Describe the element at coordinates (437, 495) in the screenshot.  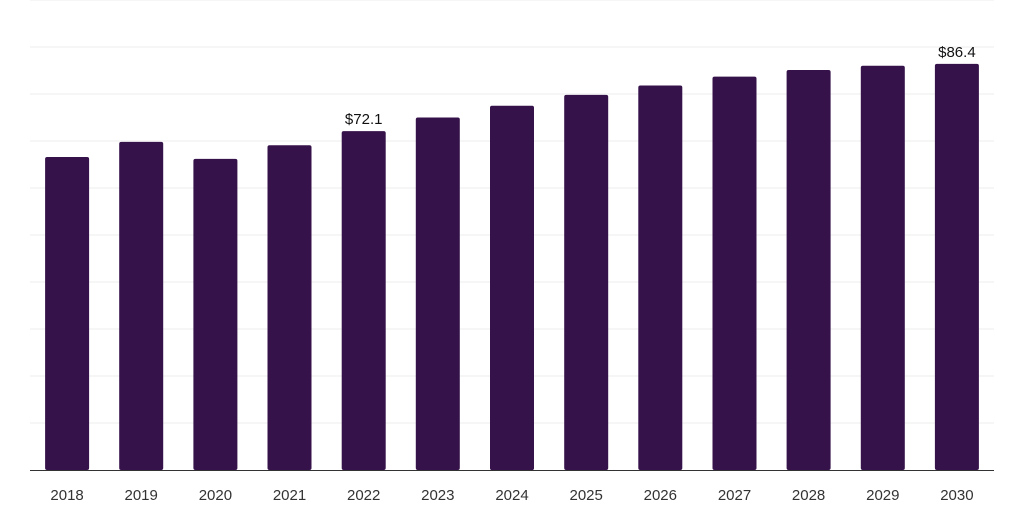
I see `x-tick-label-2023: 2023` at that location.